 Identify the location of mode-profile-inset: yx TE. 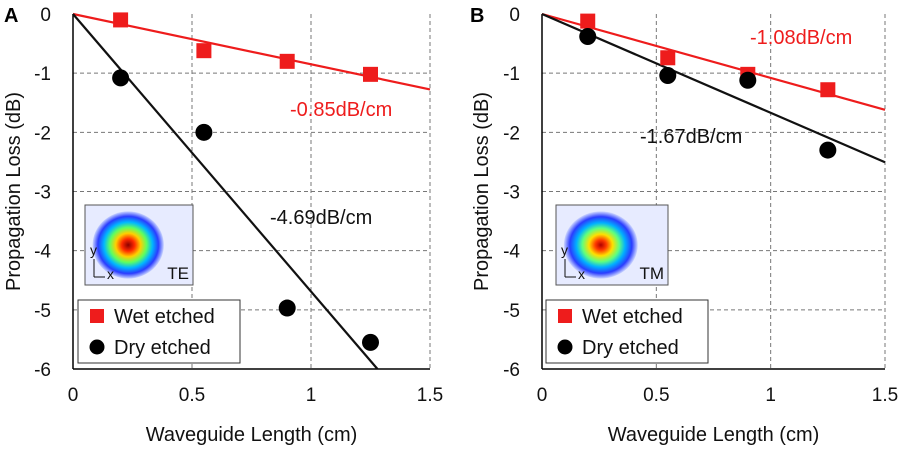
(139, 245).